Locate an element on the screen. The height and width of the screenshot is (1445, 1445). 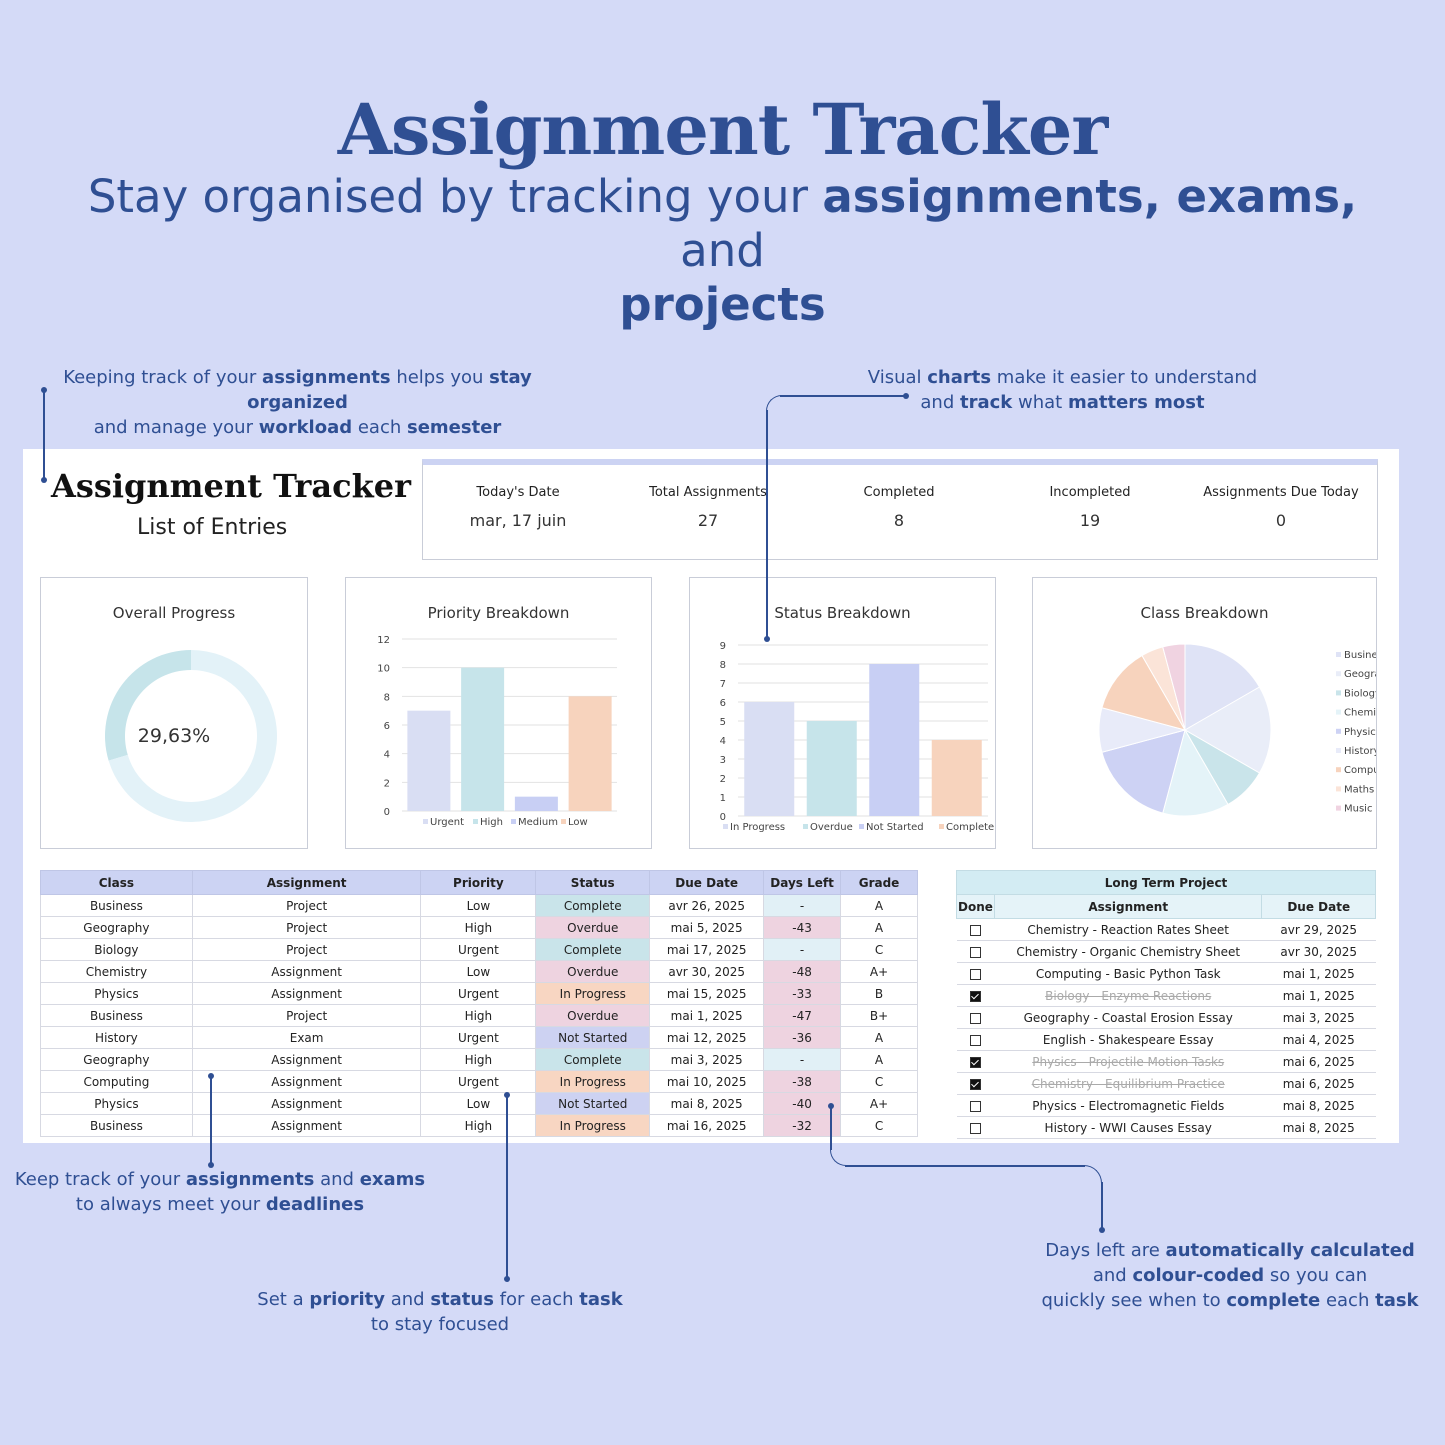
table-cell-due-date: avr 26, 2025 is located at coordinates (707, 905).